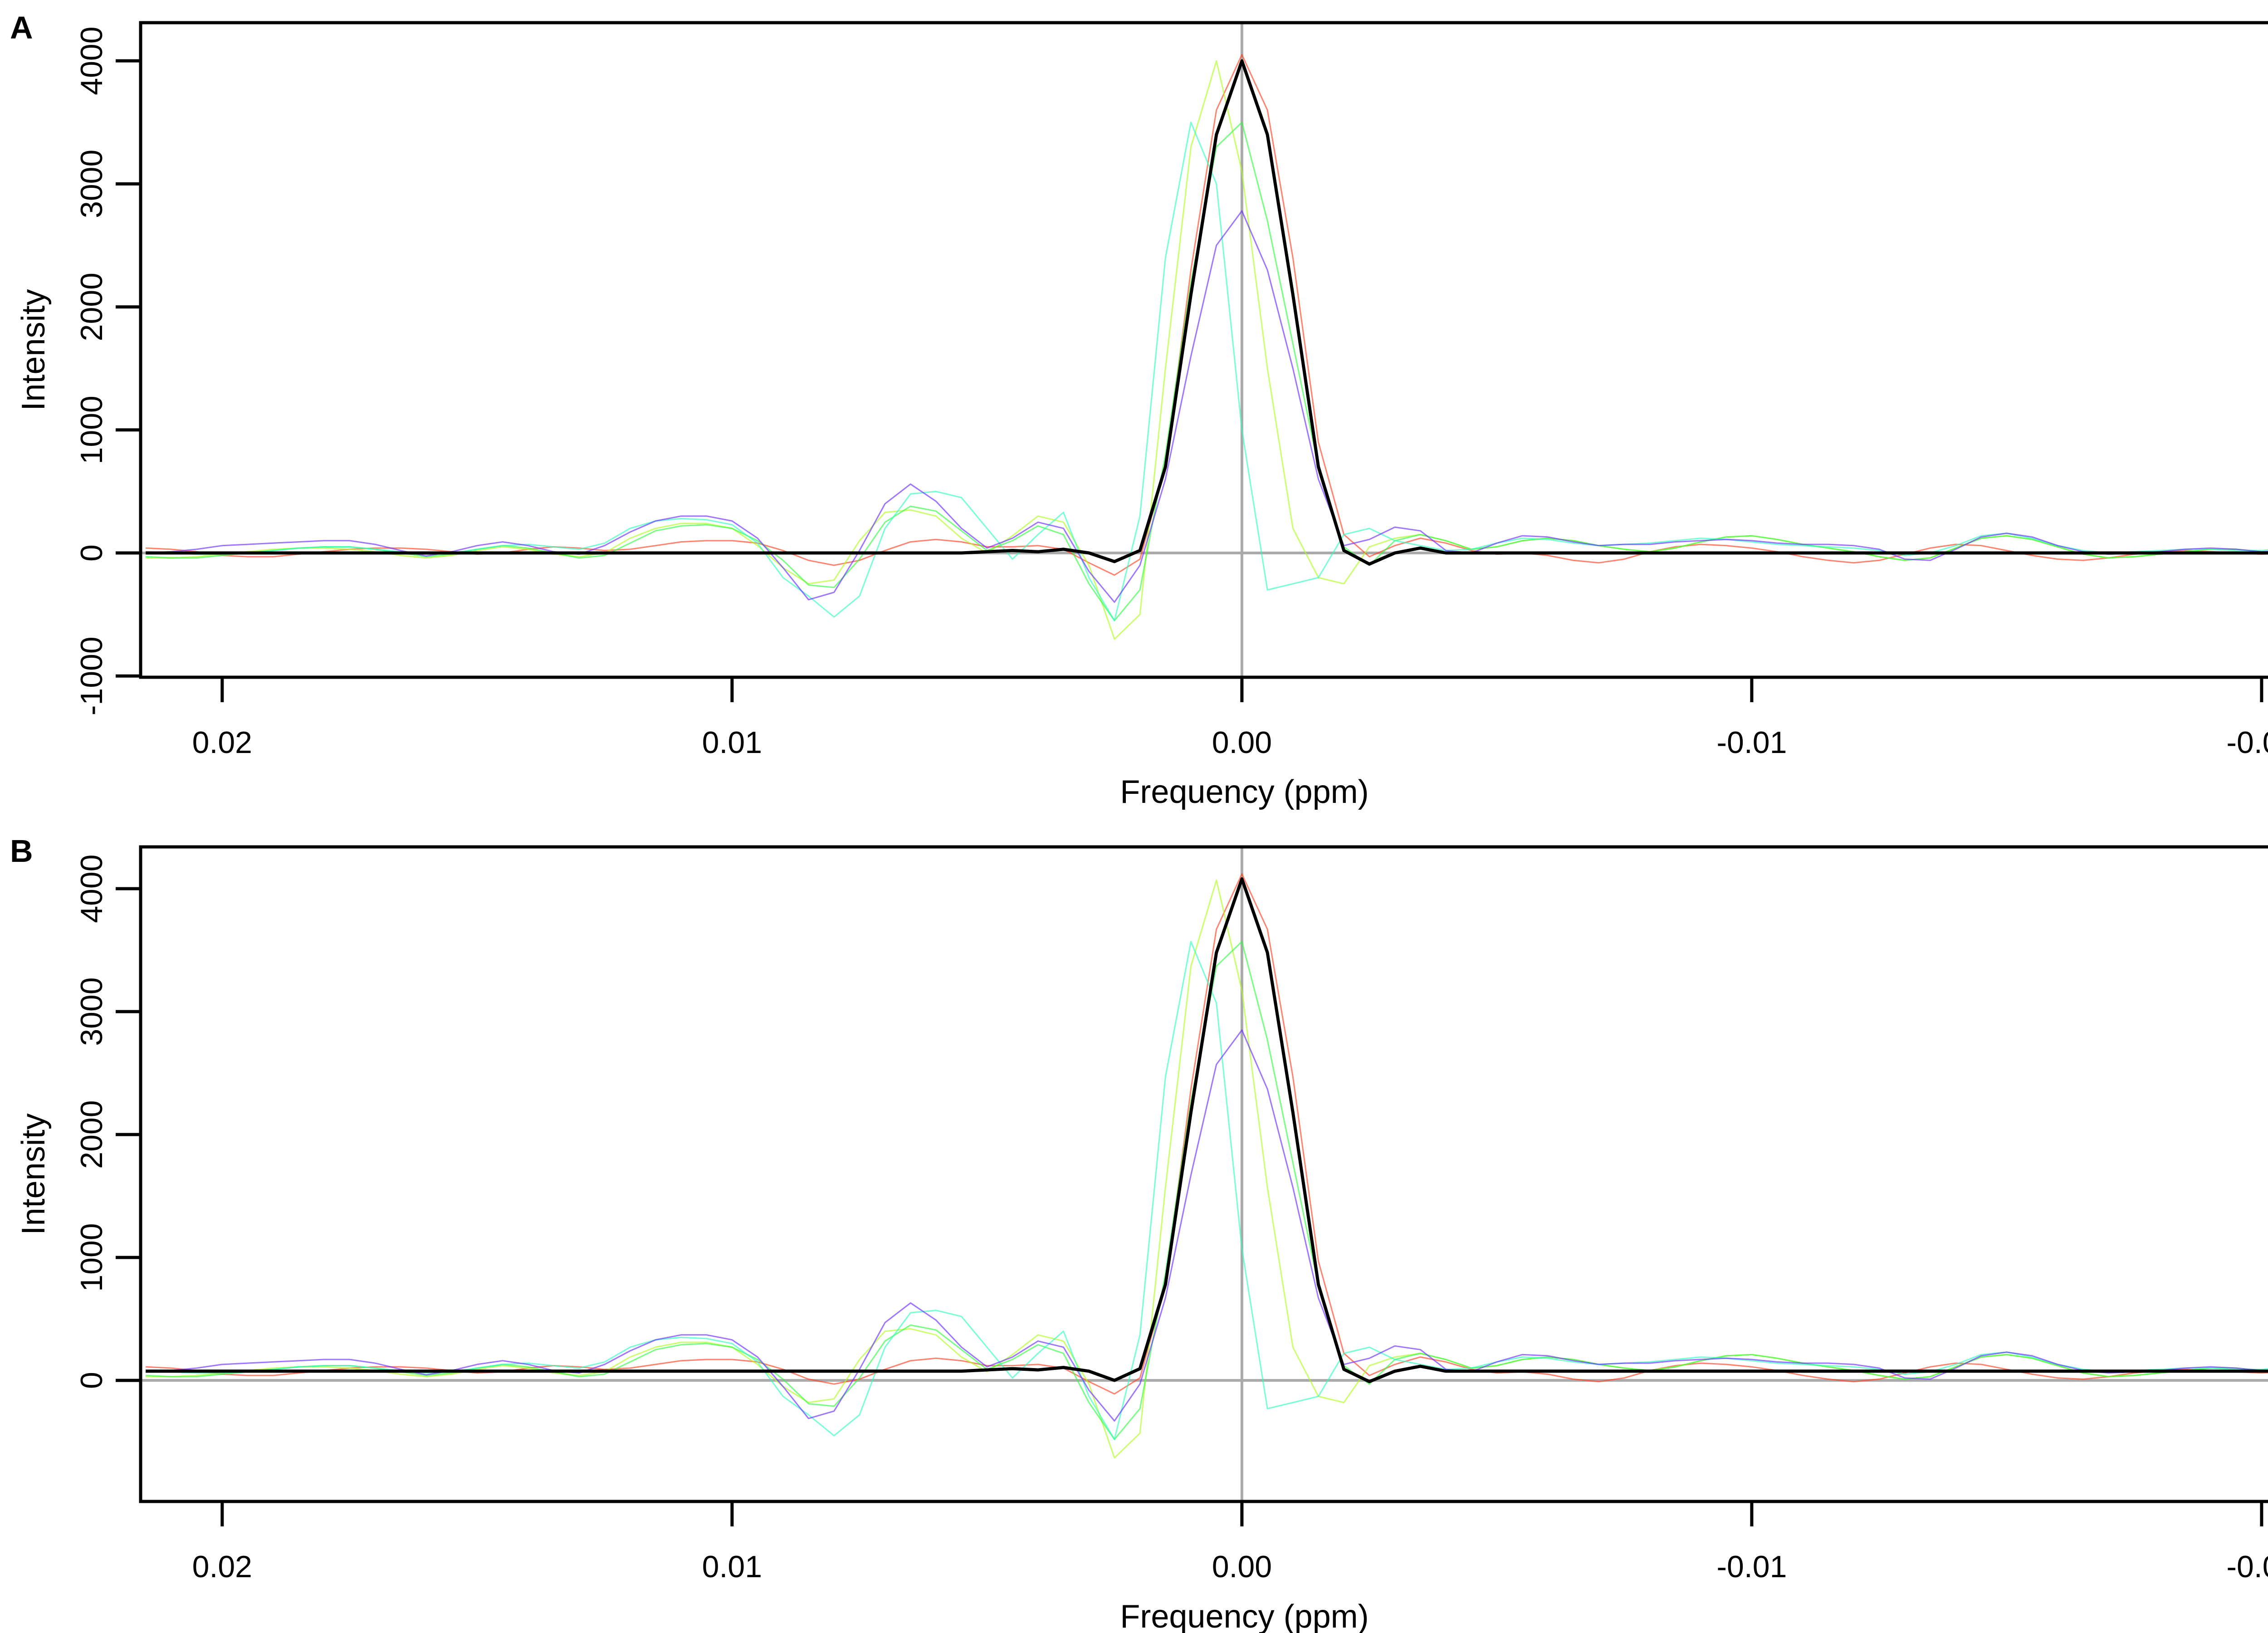 Image resolution: width=2268 pixels, height=1633 pixels. Describe the element at coordinates (21, 851) in the screenshot. I see `panel-label: B` at that location.